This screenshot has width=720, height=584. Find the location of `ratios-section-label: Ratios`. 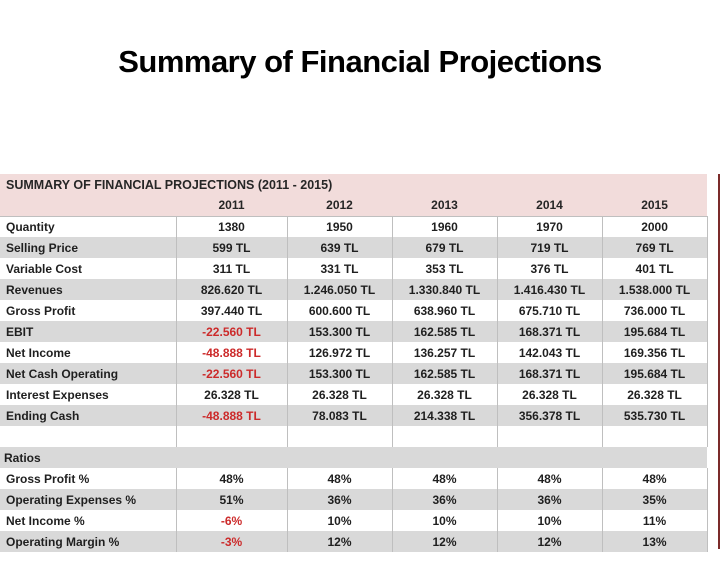

ratios-section-label: Ratios is located at coordinates (354, 457).